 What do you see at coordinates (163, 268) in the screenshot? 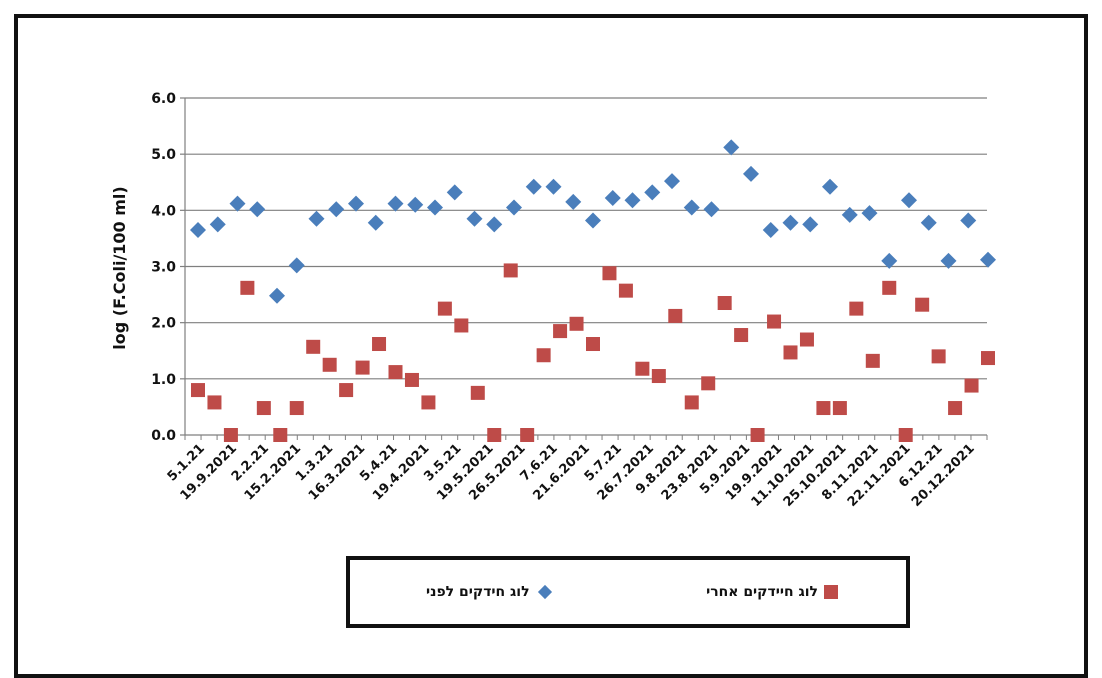
I see `y-tick-label: 3.0` at bounding box center [163, 268].